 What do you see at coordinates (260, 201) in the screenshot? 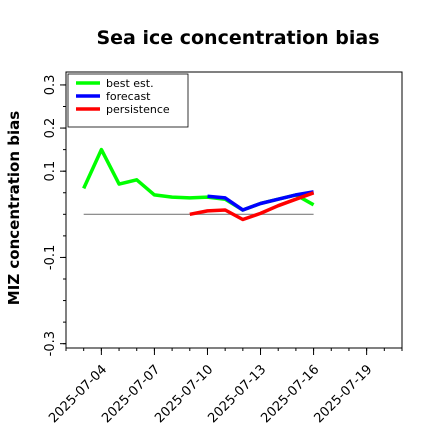
I see `series-line-forecast` at bounding box center [260, 201].